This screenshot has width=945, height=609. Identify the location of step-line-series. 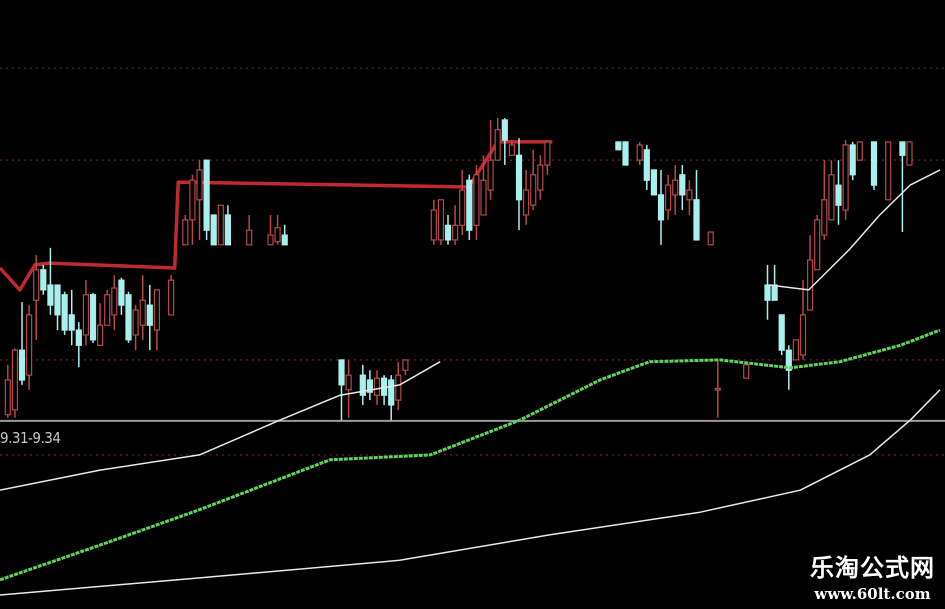
(276, 216).